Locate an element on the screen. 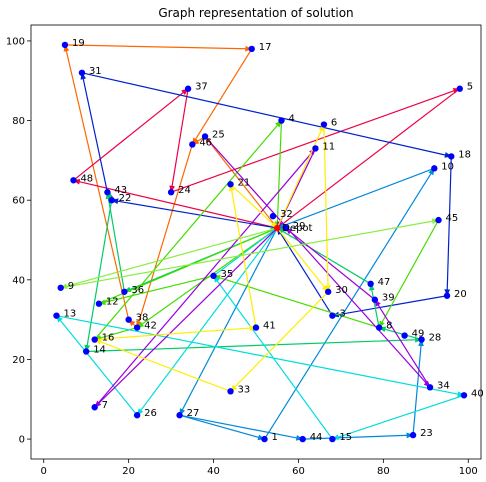 Image resolution: width=486 pixels, height=482 pixels. x-tick-label: 40 is located at coordinates (213, 471).